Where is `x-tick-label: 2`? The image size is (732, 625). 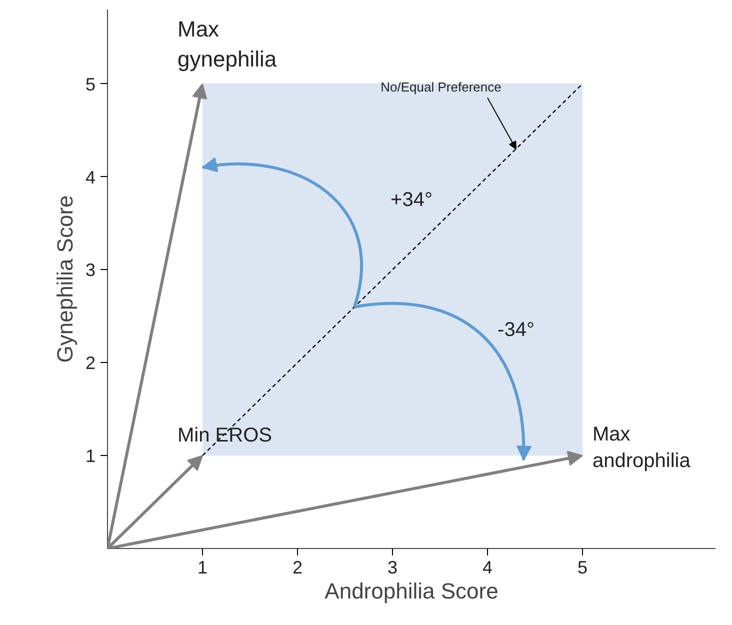 x-tick-label: 2 is located at coordinates (297, 568).